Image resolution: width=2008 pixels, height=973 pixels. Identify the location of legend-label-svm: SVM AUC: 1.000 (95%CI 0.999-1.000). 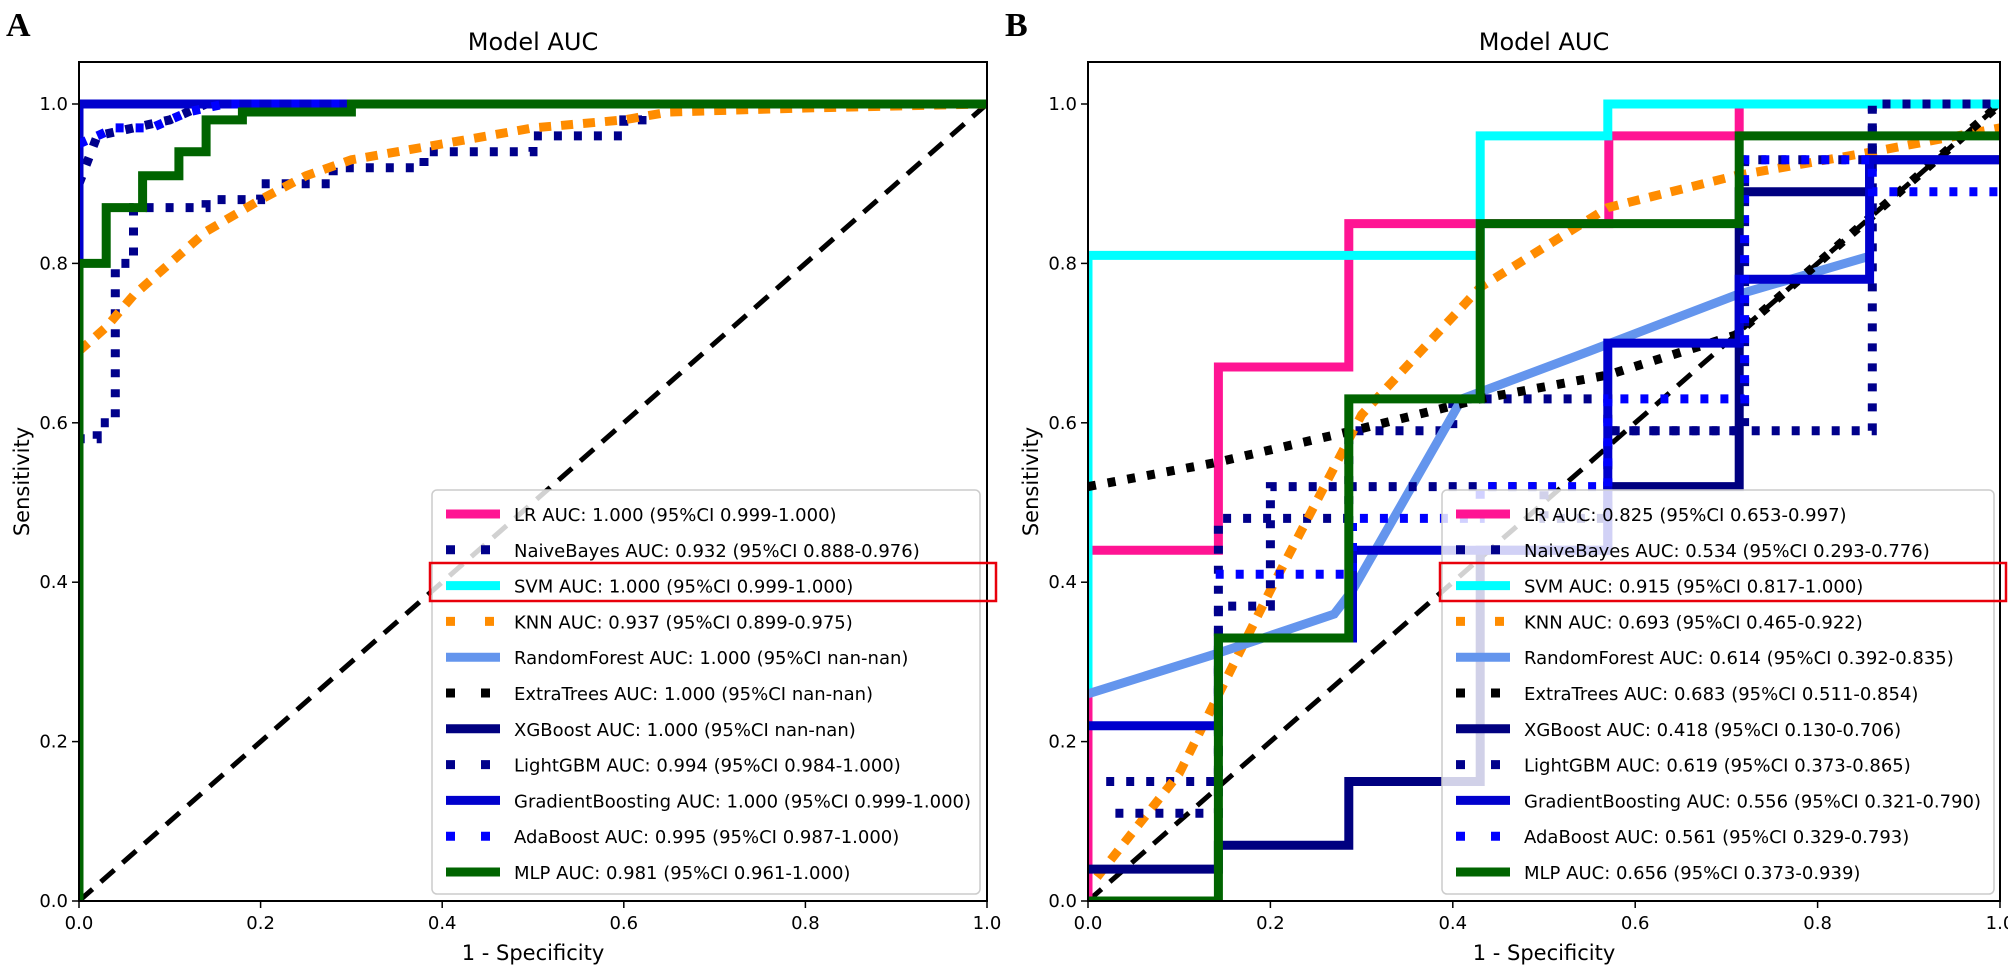
(683, 587).